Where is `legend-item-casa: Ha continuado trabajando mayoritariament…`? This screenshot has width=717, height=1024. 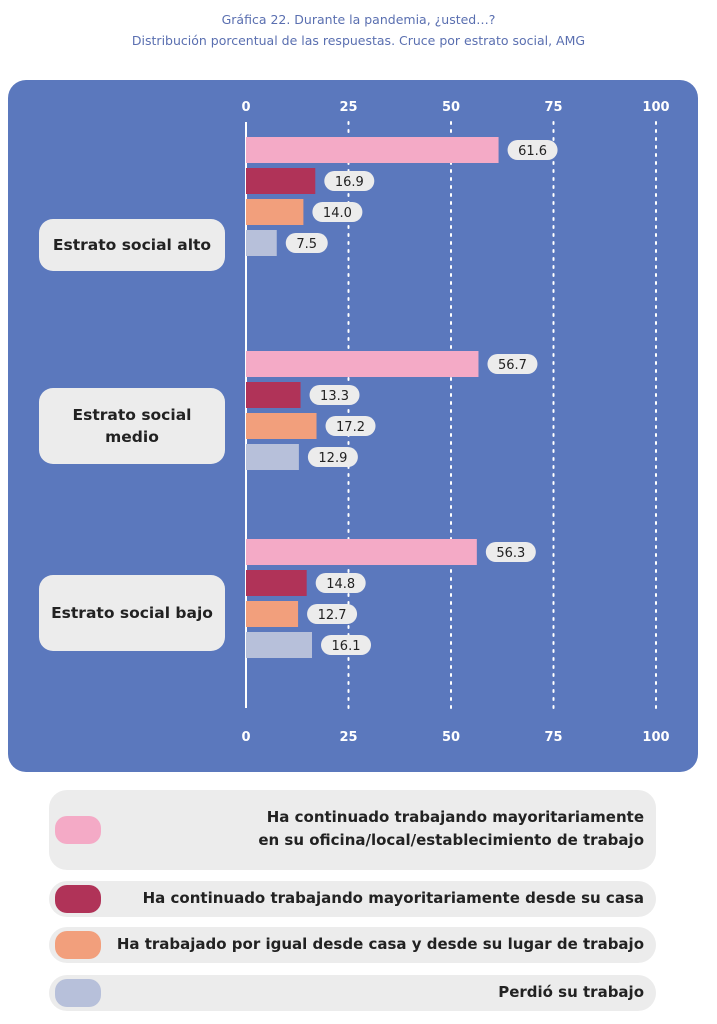 legend-item-casa: Ha continuado trabajando mayoritariament… is located at coordinates (352, 899).